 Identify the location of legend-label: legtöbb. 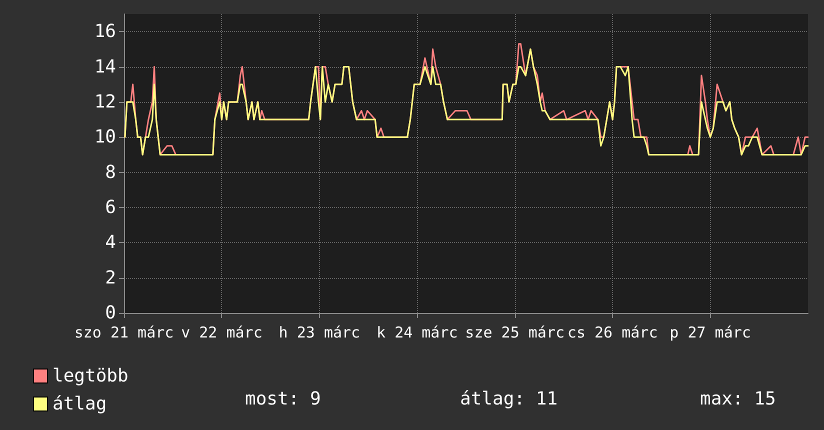
(90, 376).